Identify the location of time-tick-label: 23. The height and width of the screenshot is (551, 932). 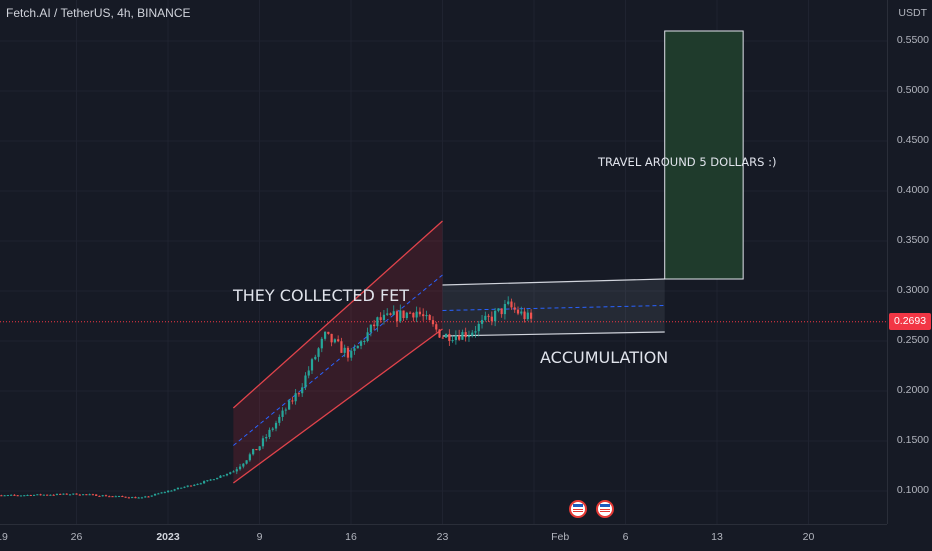
(442, 537).